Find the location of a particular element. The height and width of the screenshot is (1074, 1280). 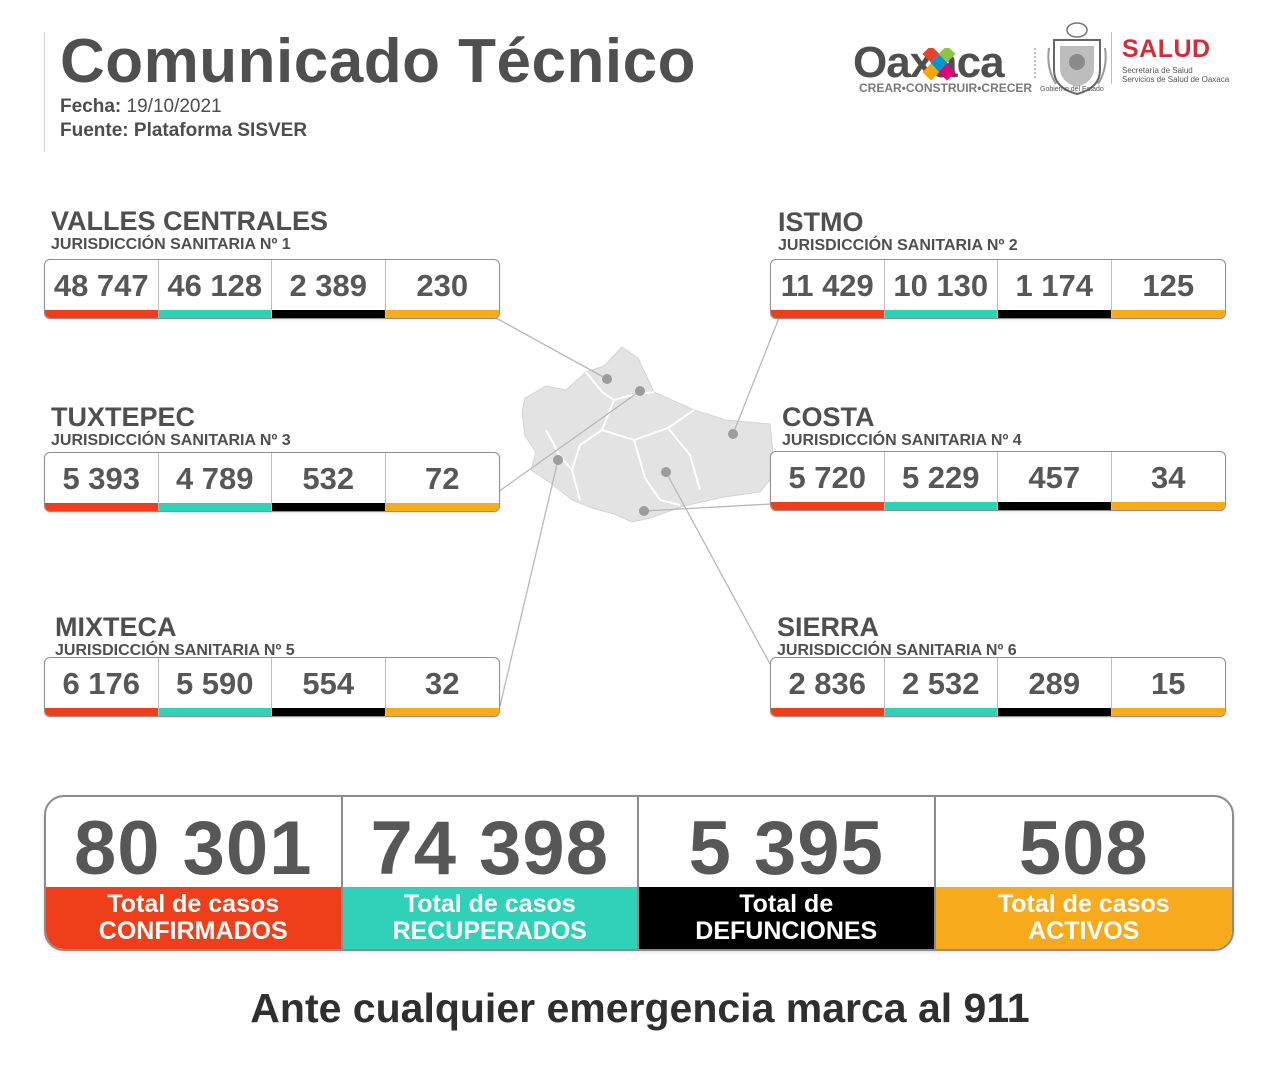

stat-recuperados: 5 229 is located at coordinates (941, 481).